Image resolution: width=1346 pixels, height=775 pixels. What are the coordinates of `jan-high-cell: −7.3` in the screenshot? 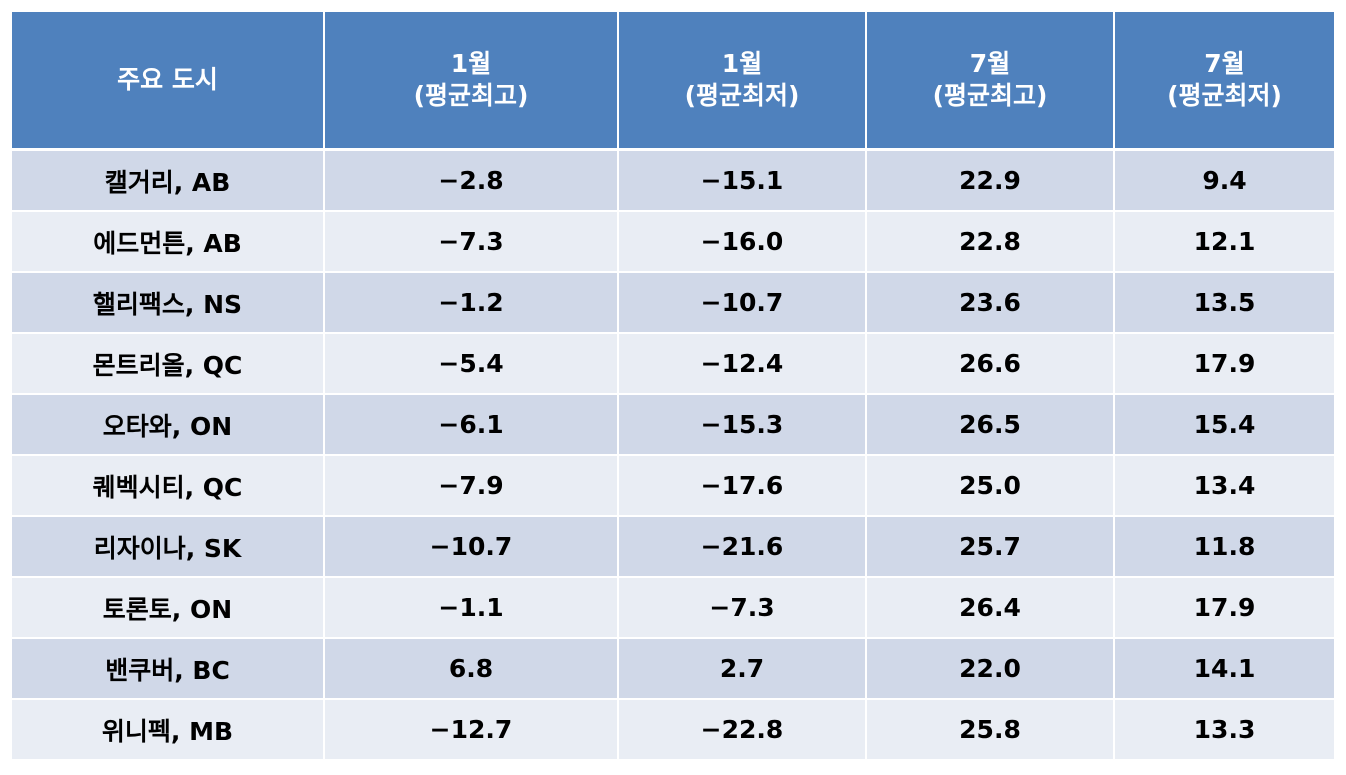 It's located at (471, 242).